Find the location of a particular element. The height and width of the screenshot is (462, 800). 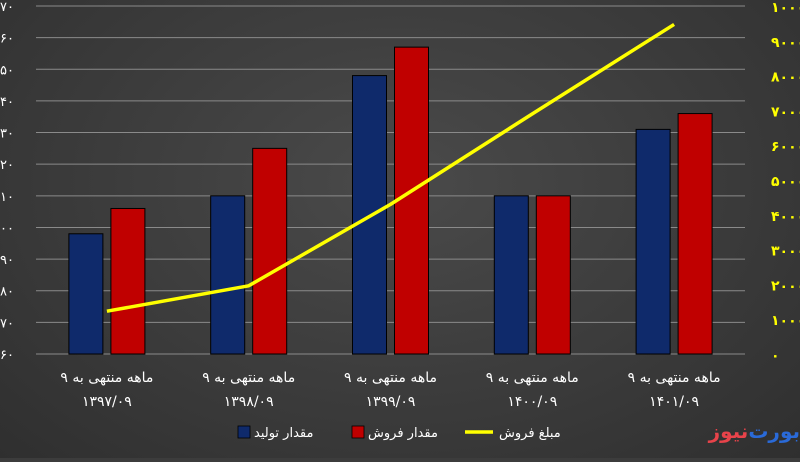

category-label: ۱۴۰۱/۰۹ is located at coordinates (674, 402).